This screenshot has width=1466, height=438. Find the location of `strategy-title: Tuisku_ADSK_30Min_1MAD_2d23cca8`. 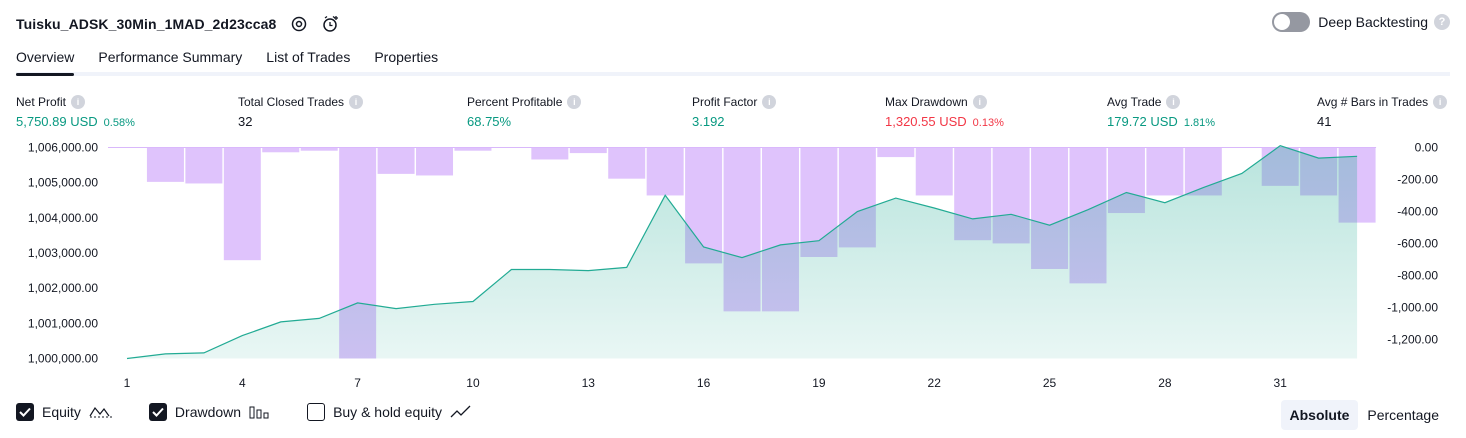

strategy-title: Tuisku_ADSK_30Min_1MAD_2d23cca8 is located at coordinates (146, 24).